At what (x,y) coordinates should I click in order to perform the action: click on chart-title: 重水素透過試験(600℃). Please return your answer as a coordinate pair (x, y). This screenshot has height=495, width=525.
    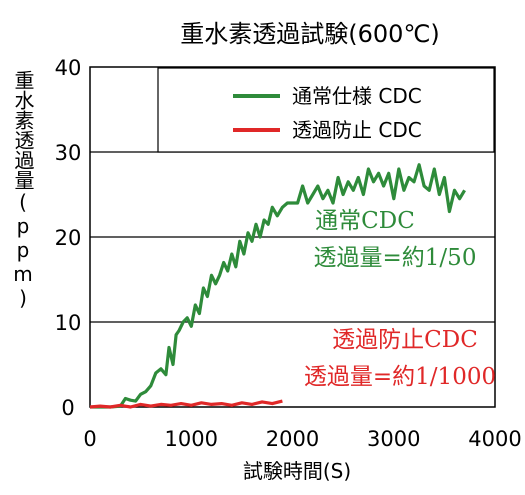
    Looking at the image, I should click on (310, 34).